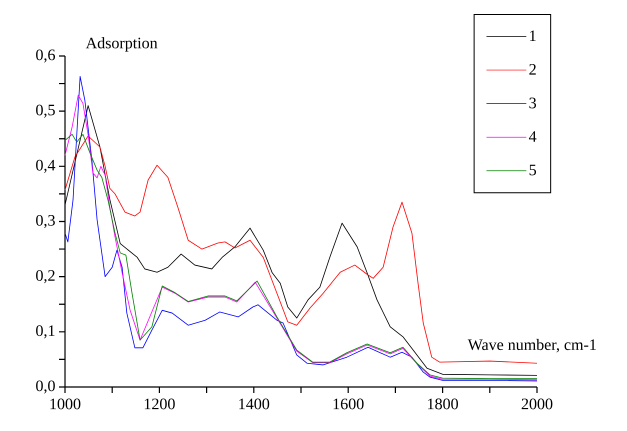 The image size is (627, 431). What do you see at coordinates (254, 404) in the screenshot?
I see `x-tick-label: 1400` at bounding box center [254, 404].